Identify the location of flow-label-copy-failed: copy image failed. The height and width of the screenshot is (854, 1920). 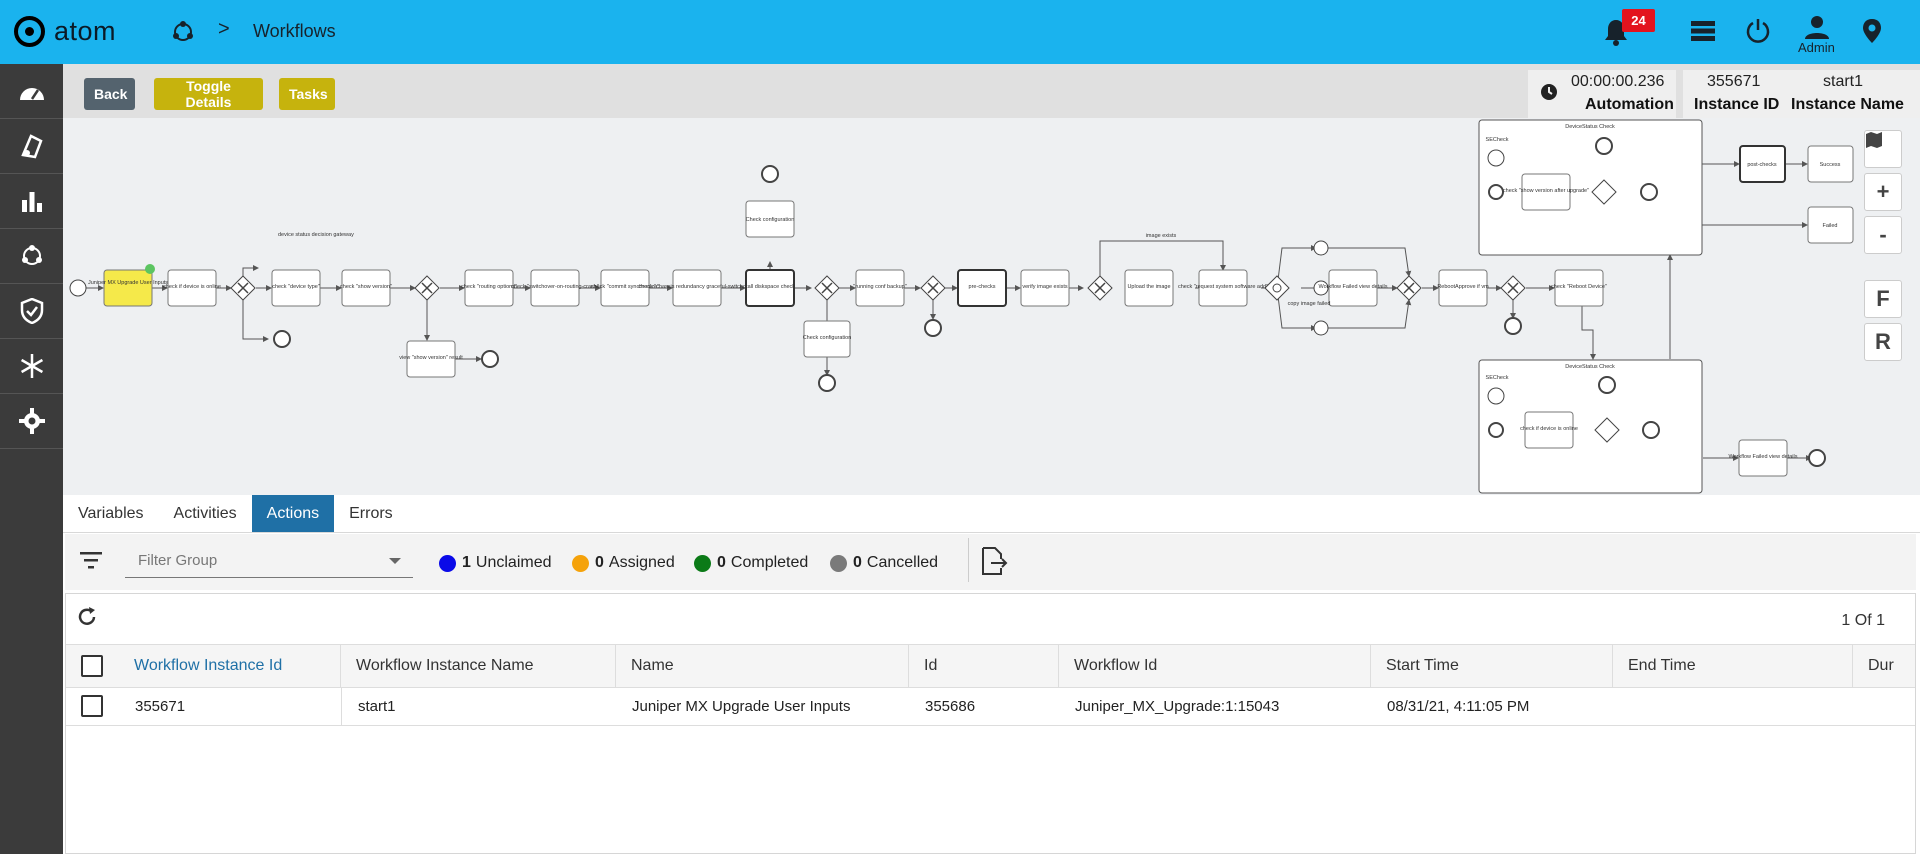
(1309, 304).